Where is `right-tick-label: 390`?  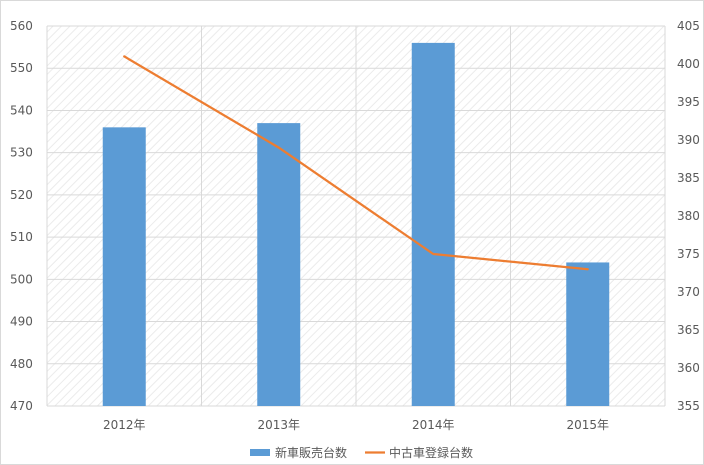 right-tick-label: 390 is located at coordinates (688, 140).